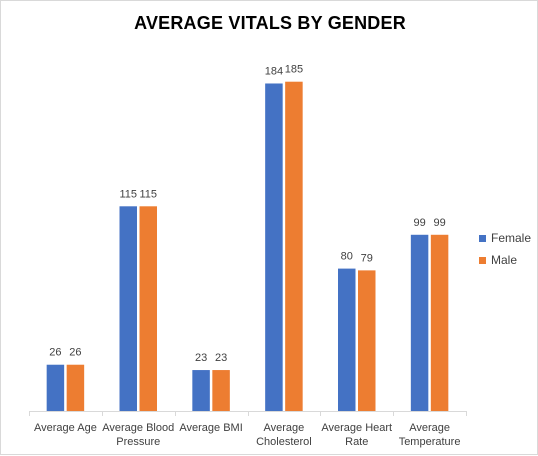 This screenshot has height=456, width=538. I want to click on data-label-male-5: 99, so click(439, 223).